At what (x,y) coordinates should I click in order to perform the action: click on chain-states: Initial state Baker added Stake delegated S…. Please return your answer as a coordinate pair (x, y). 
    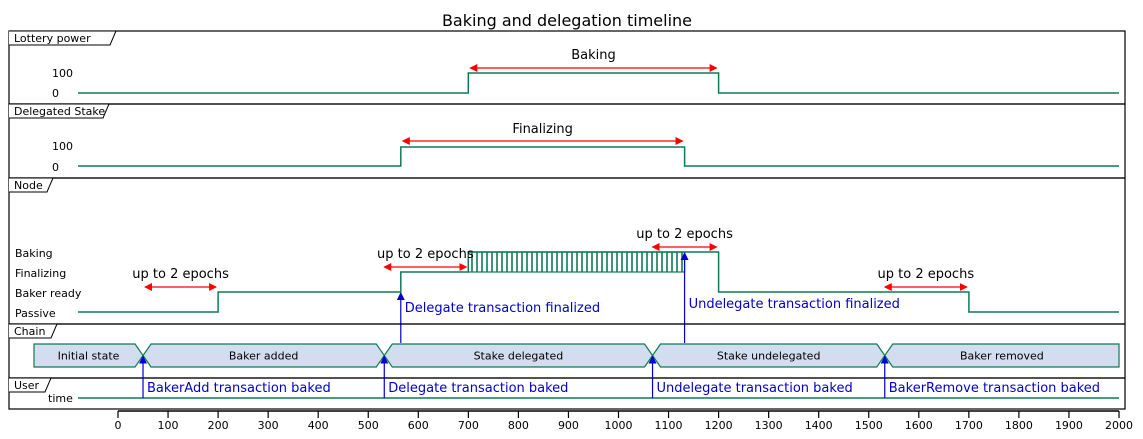
    Looking at the image, I should click on (576, 355).